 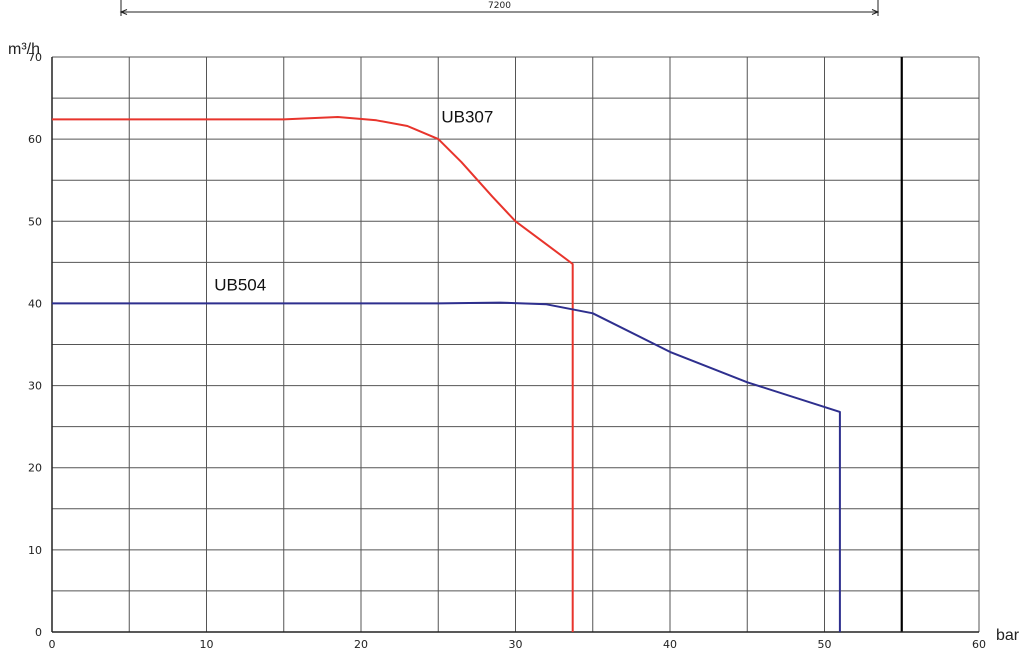 What do you see at coordinates (979, 644) in the screenshot?
I see `x-tick-label: 60` at bounding box center [979, 644].